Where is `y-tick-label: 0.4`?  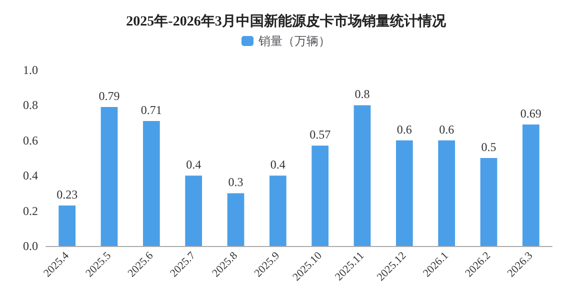
y-tick-label: 0.4 is located at coordinates (30, 175).